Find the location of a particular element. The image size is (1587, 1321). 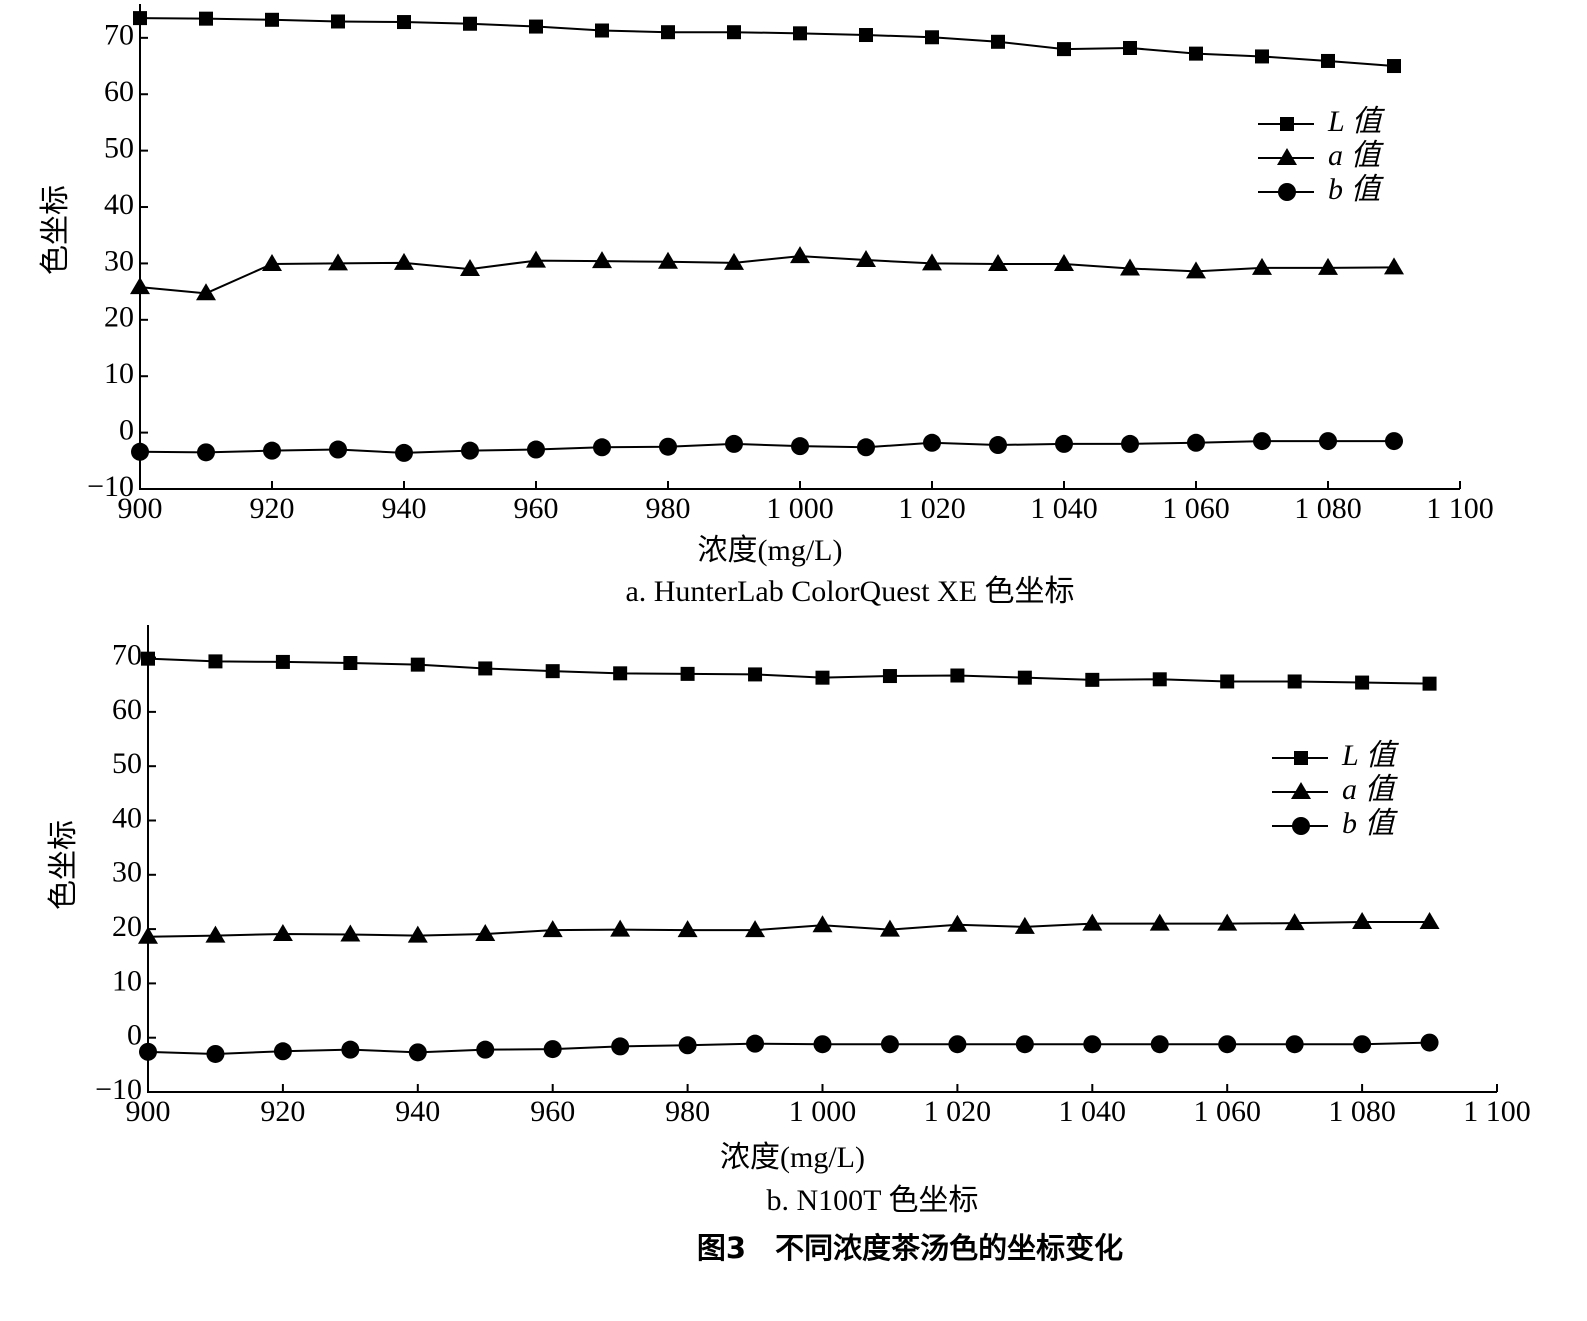

x-tick-label: 940 is located at coordinates (417, 1111).